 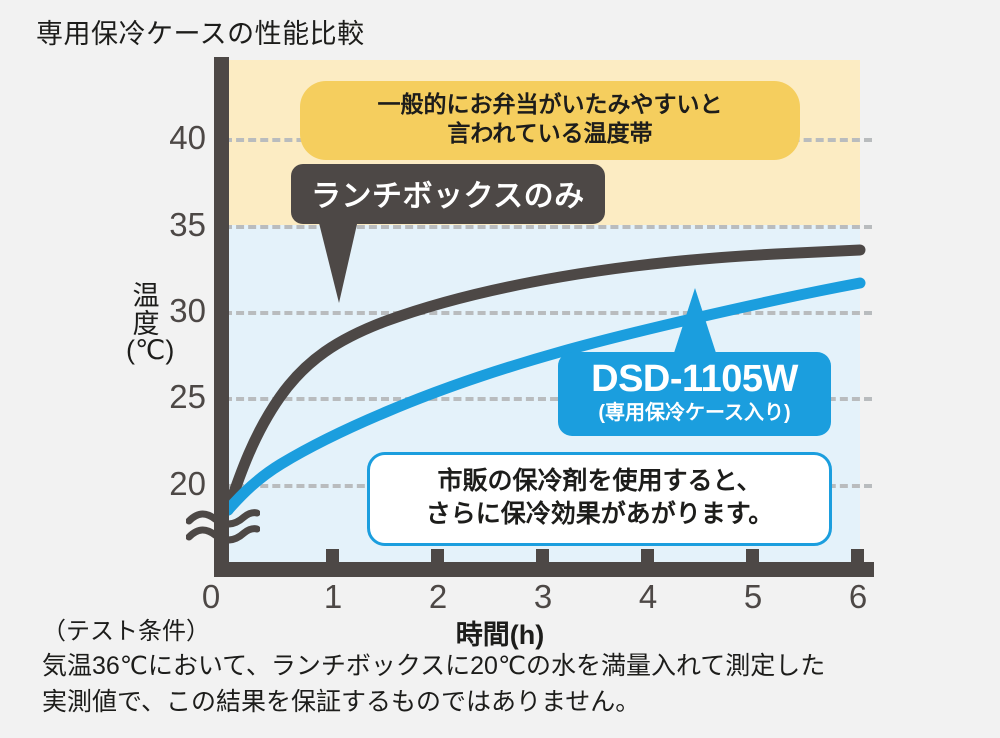 What do you see at coordinates (126, 631) in the screenshot?
I see `footnote-condition-heading: （テスト条件）` at bounding box center [126, 631].